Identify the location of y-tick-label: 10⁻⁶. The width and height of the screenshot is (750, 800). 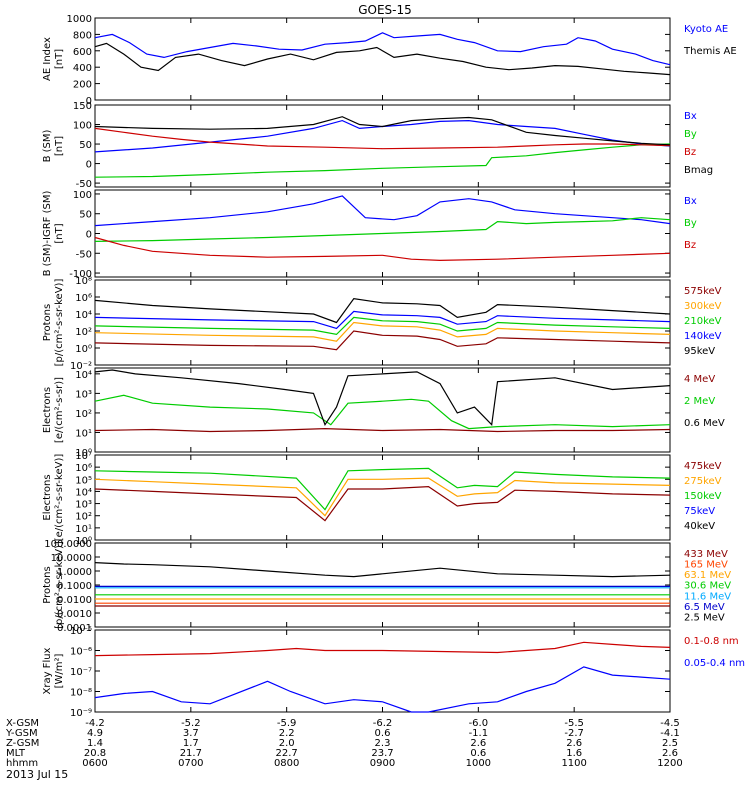
(81, 652).